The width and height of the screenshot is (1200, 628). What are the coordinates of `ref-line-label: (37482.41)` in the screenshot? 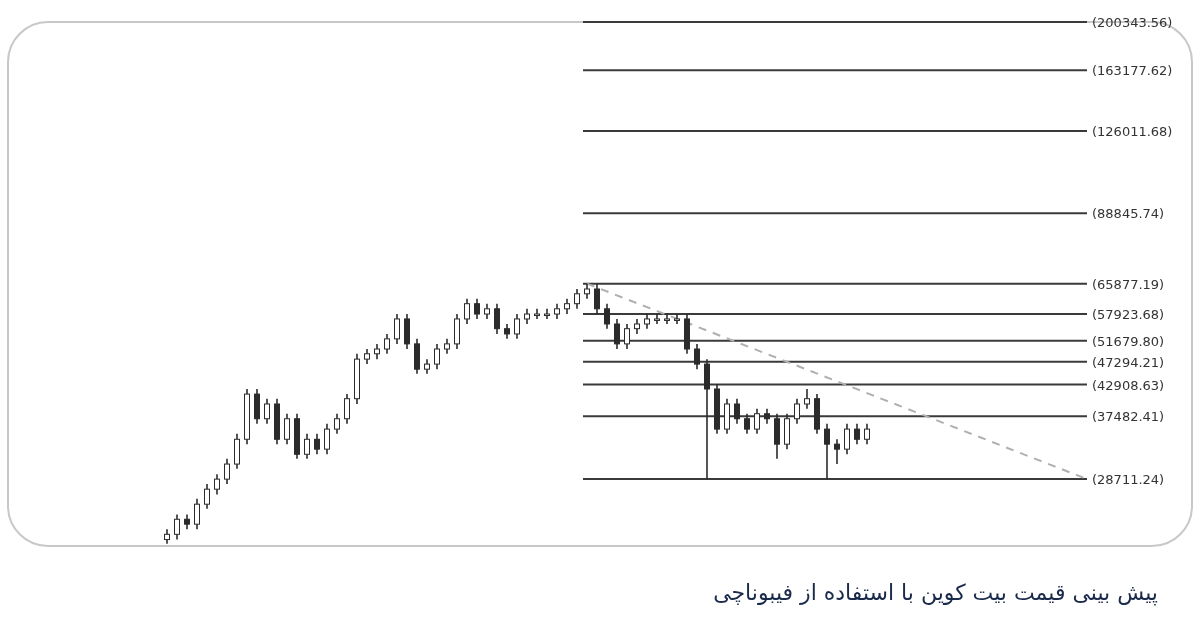 It's located at (1128, 417).